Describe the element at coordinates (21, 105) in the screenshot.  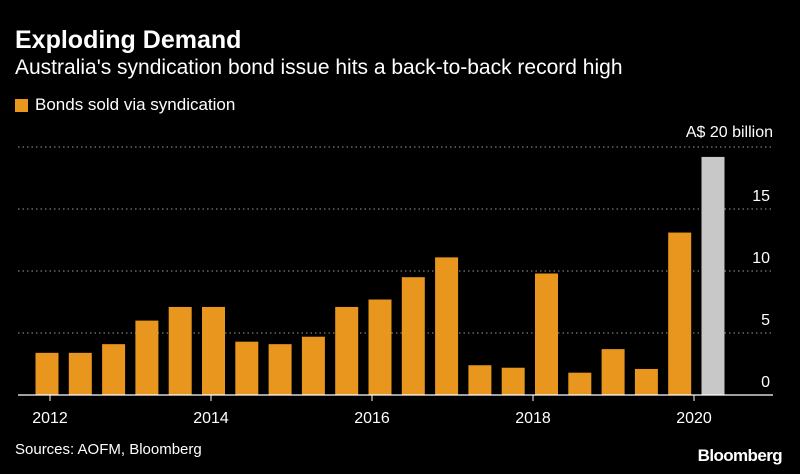
I see `legend-swatch` at that location.